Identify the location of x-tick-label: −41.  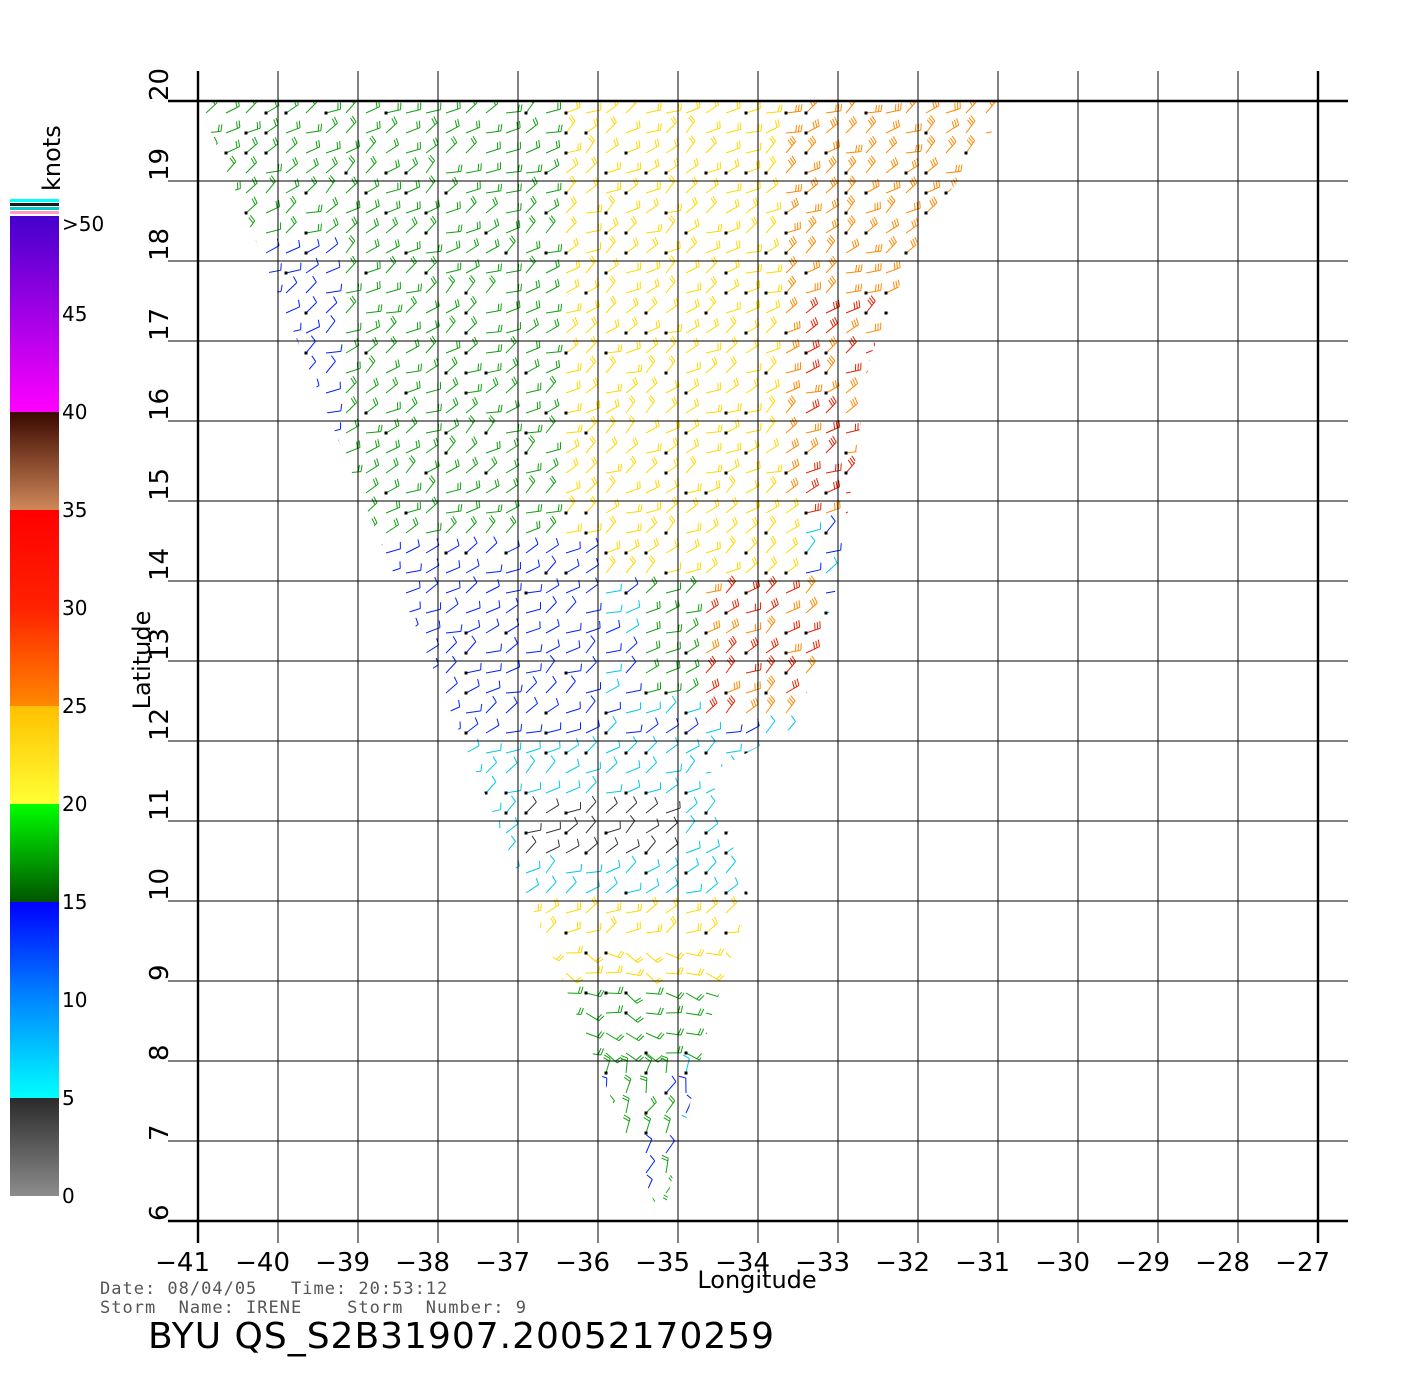
(182, 1263).